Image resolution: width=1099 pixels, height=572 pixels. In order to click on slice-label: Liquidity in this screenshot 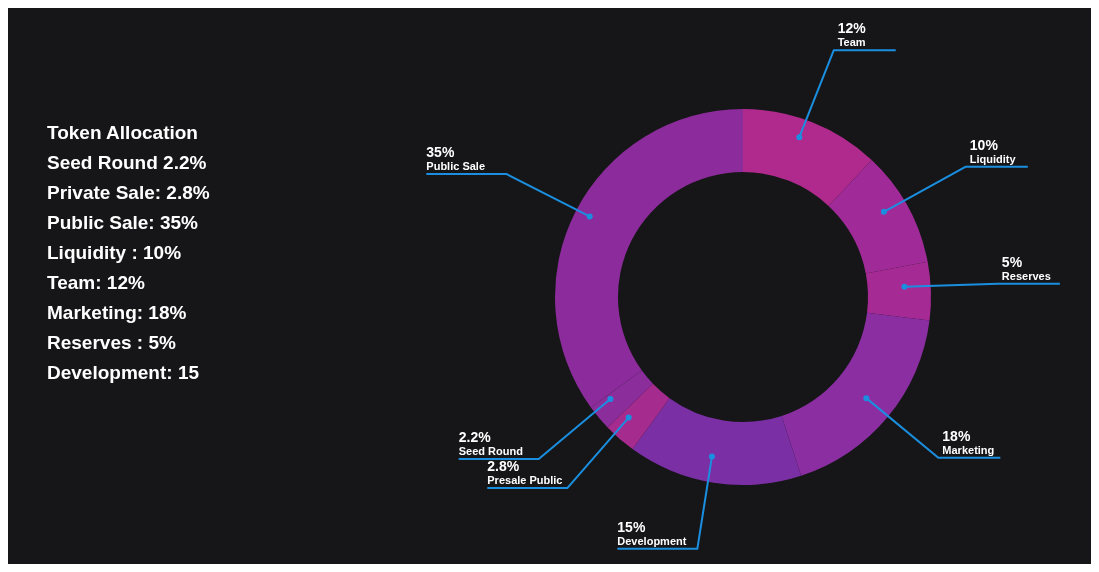, I will do `click(993, 158)`.